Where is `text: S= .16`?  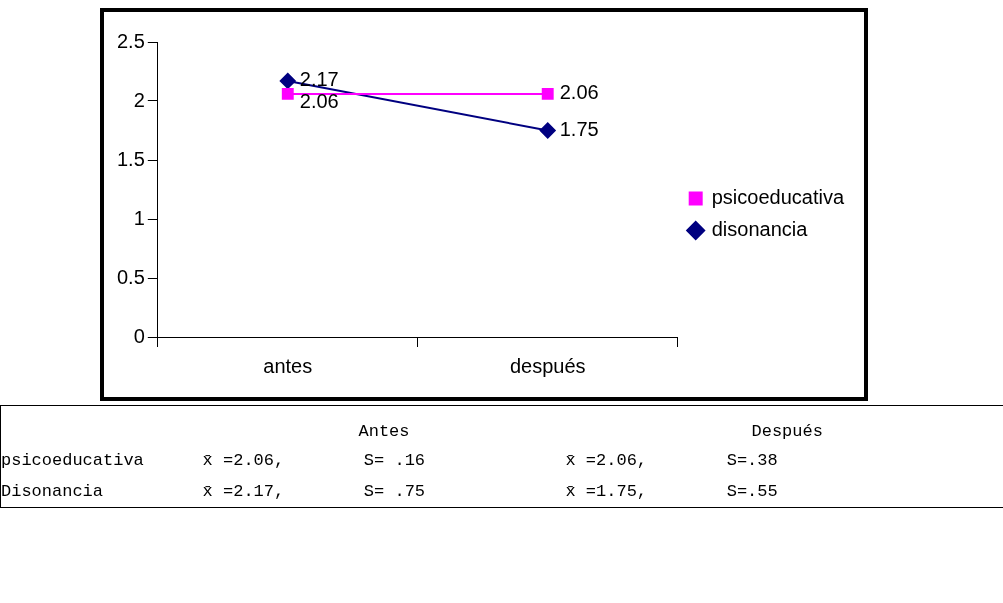 text: S= .16 is located at coordinates (395, 461).